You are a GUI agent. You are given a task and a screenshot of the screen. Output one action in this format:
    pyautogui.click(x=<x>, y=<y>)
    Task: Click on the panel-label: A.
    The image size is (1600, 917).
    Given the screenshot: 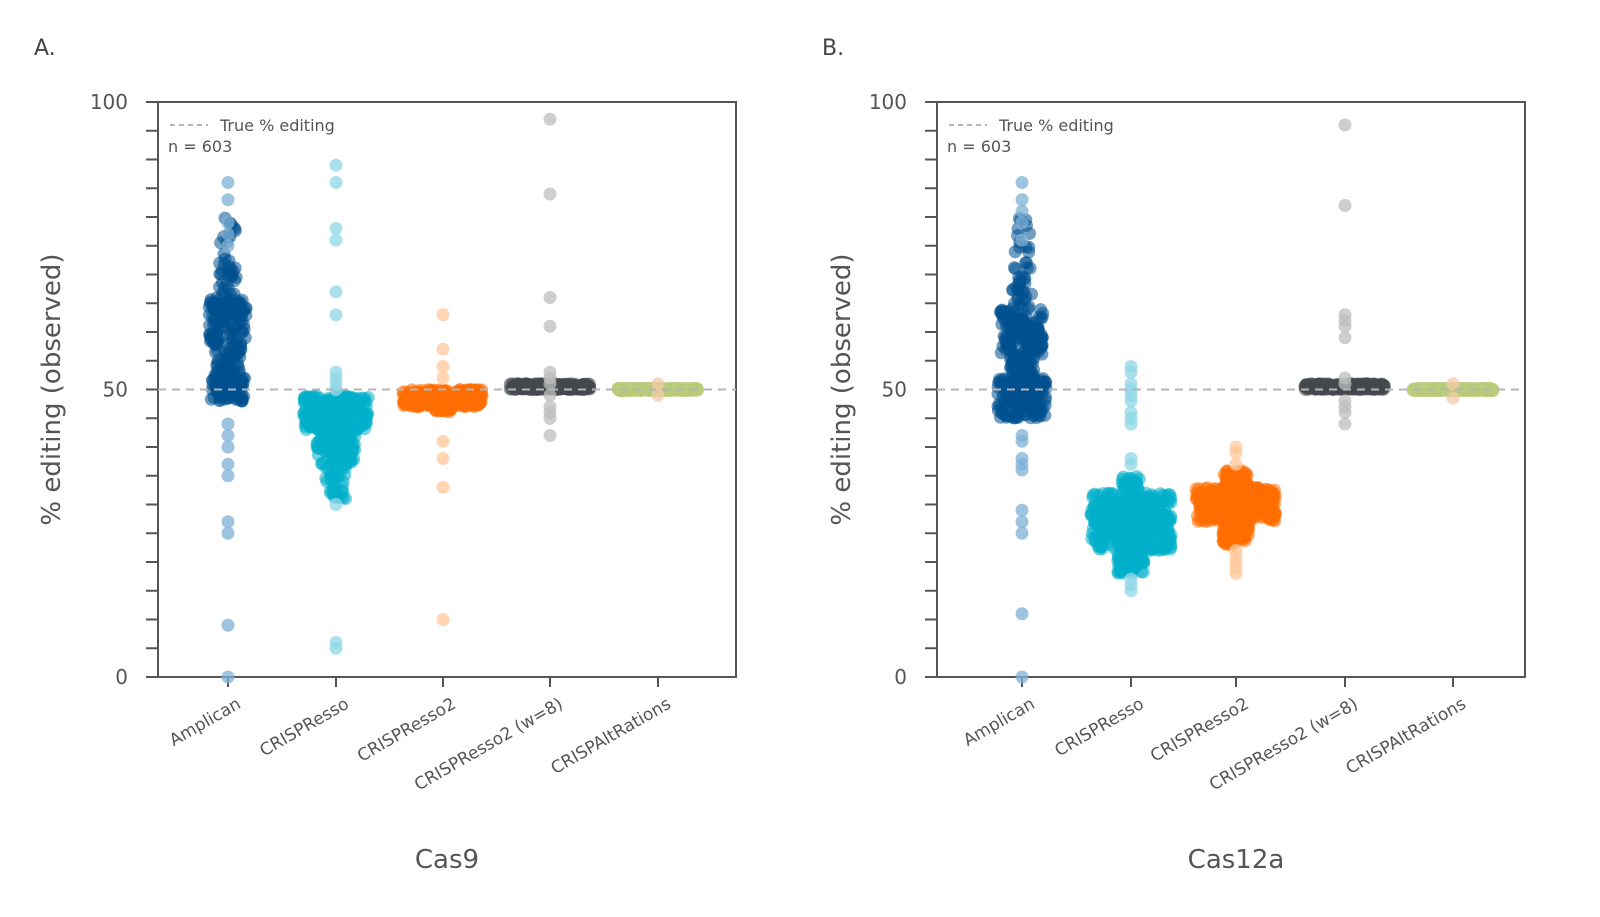 What is the action you would take?
    pyautogui.click(x=45, y=48)
    